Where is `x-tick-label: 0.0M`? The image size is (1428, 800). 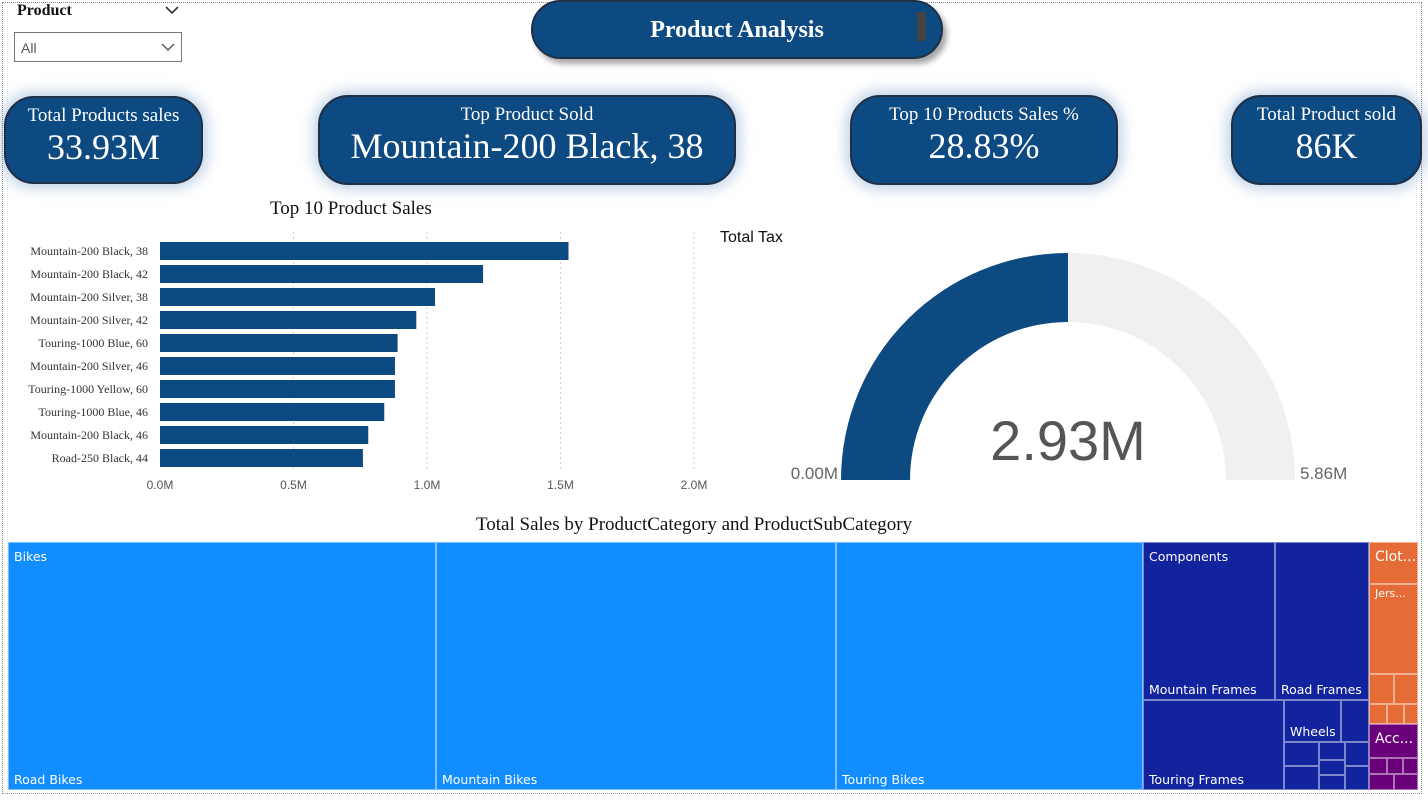
x-tick-label: 0.0M is located at coordinates (160, 485).